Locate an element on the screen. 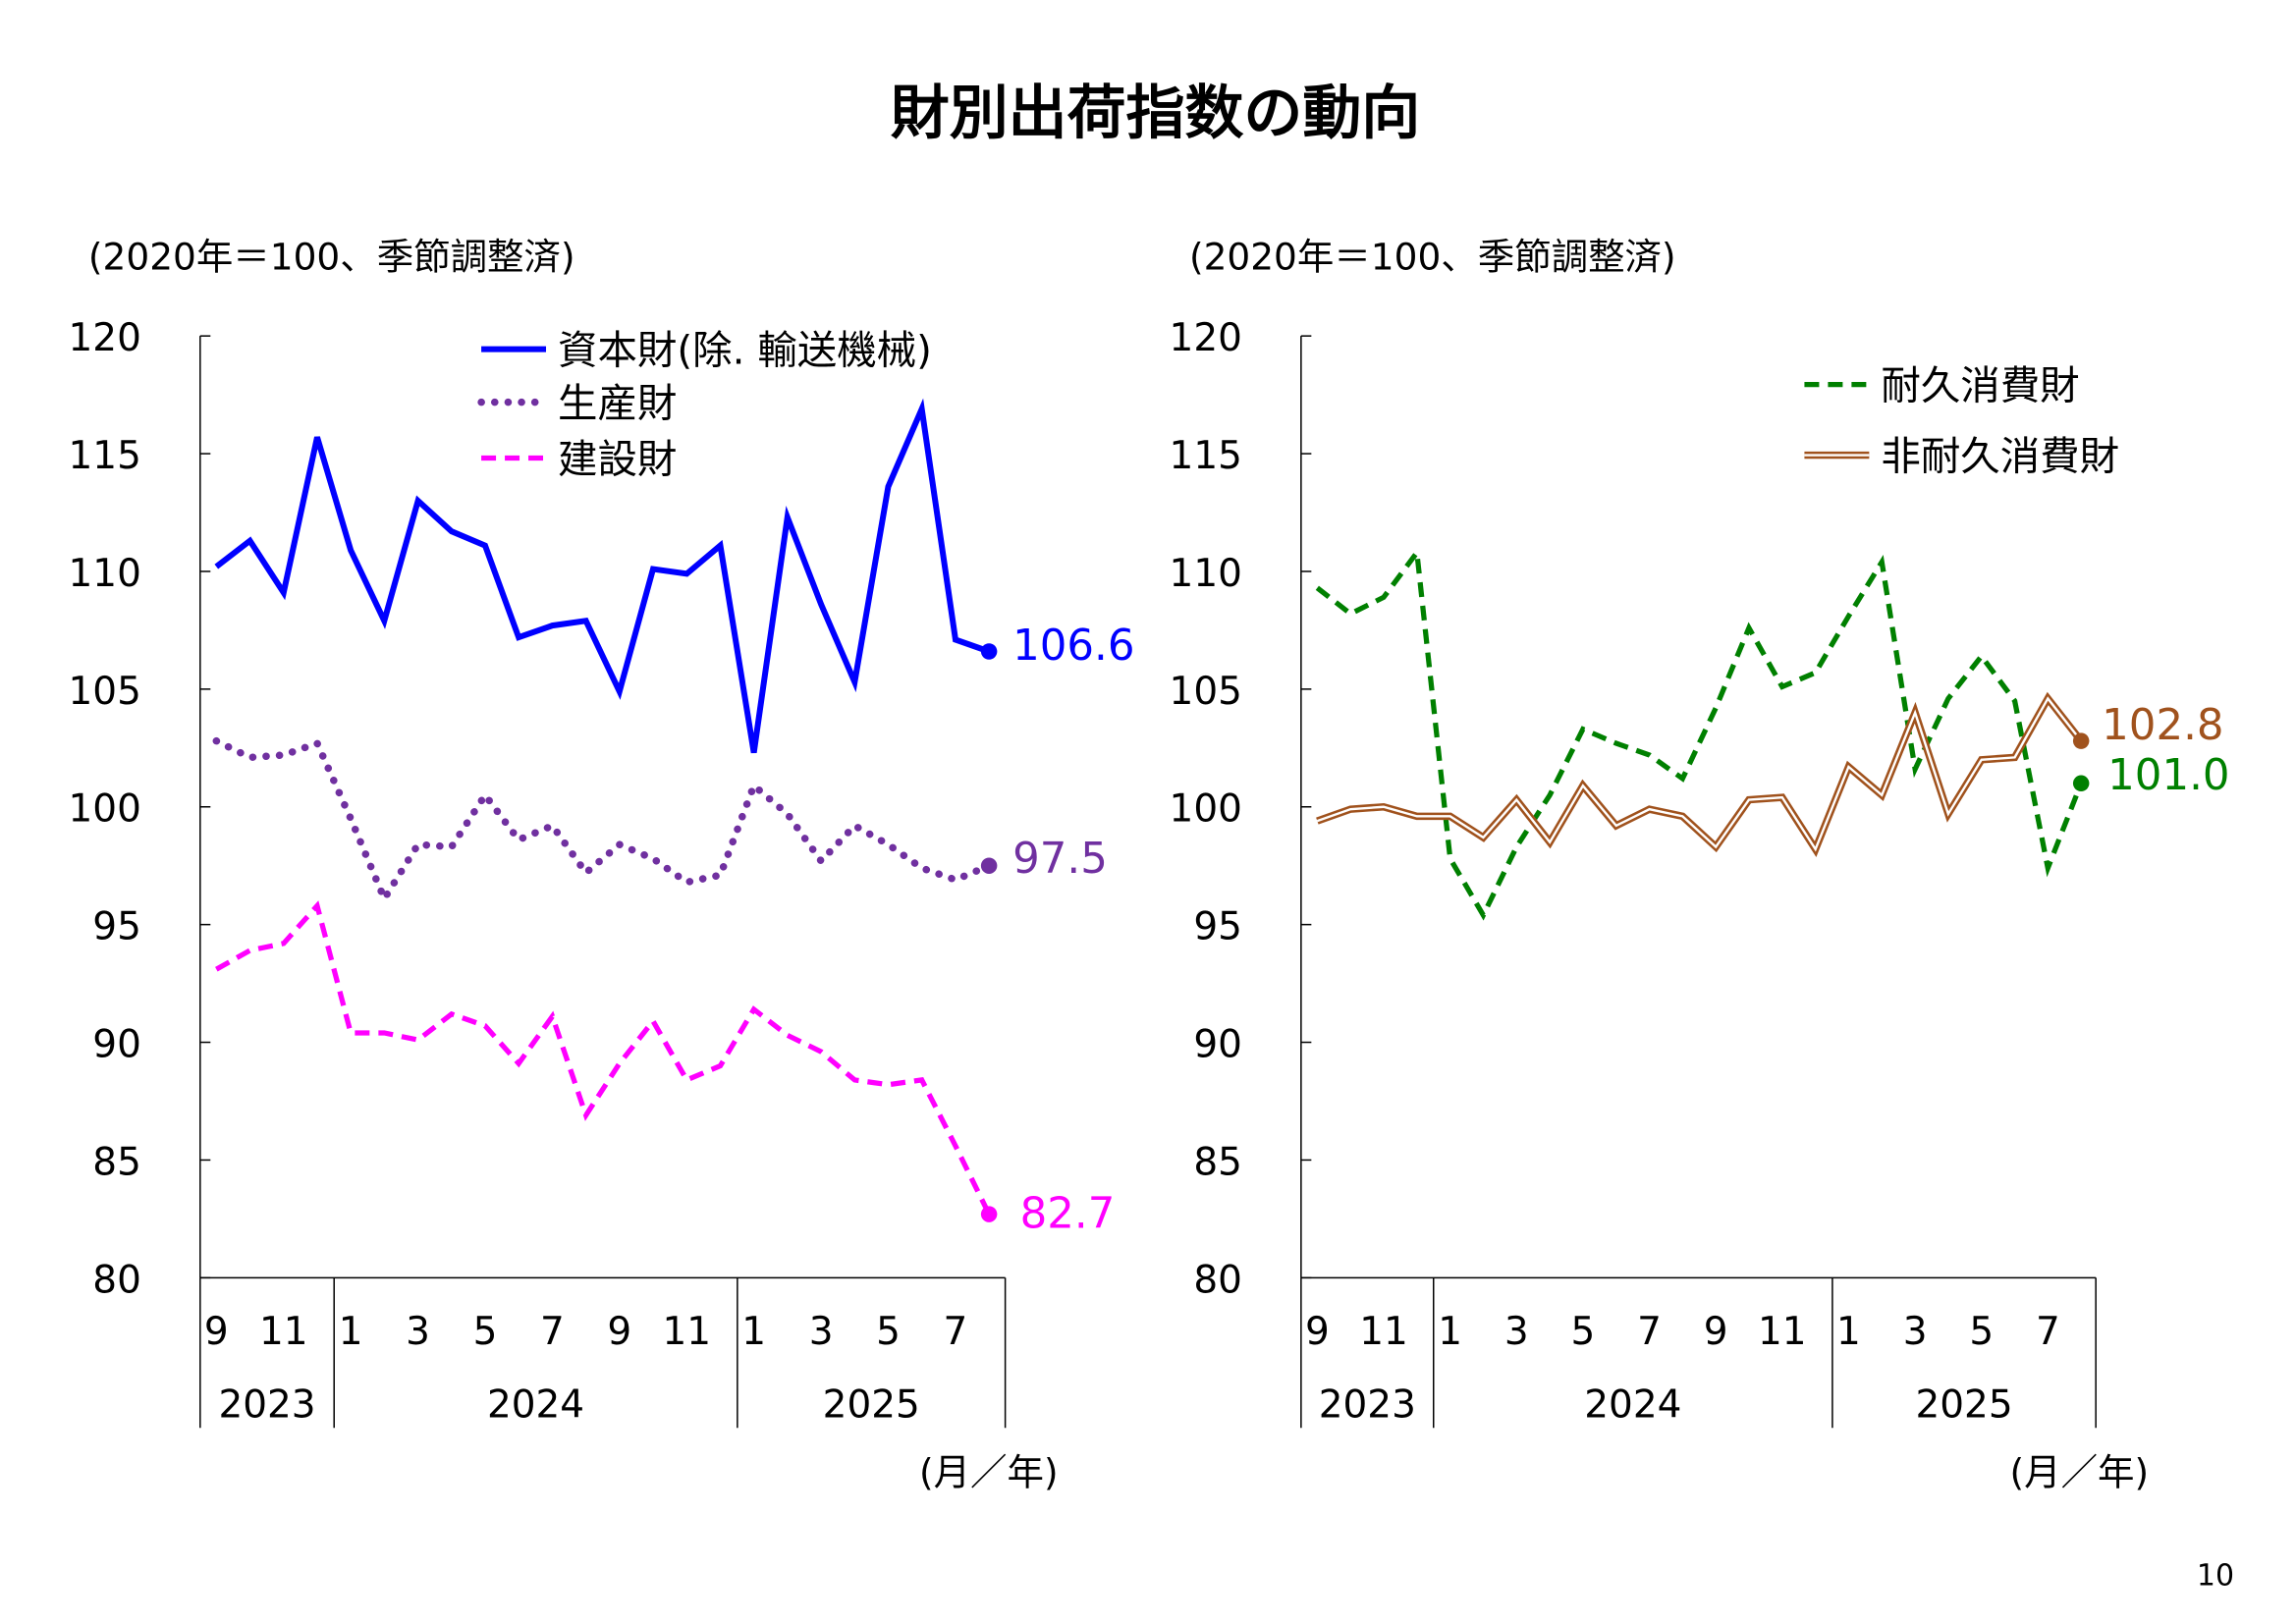  end-value-label: 82.7 is located at coordinates (1068, 1213).